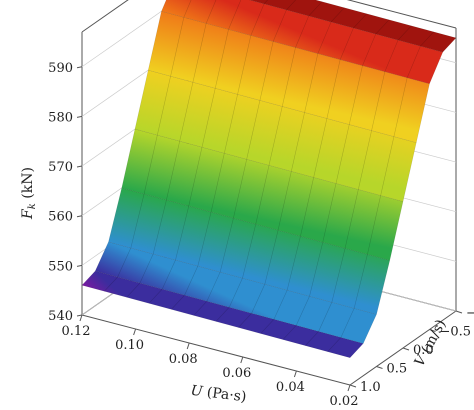 The image size is (474, 410). What do you see at coordinates (397, 369) in the screenshot?
I see `v-tick-label: 0.5` at bounding box center [397, 369].